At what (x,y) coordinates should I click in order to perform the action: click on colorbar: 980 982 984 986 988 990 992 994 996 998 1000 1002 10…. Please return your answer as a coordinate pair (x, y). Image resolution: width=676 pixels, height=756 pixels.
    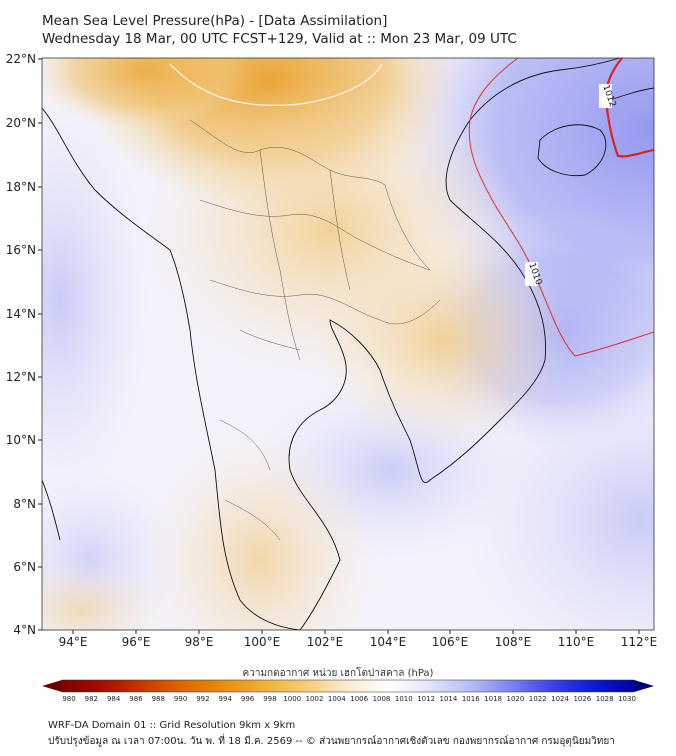
    Looking at the image, I should click on (348, 691).